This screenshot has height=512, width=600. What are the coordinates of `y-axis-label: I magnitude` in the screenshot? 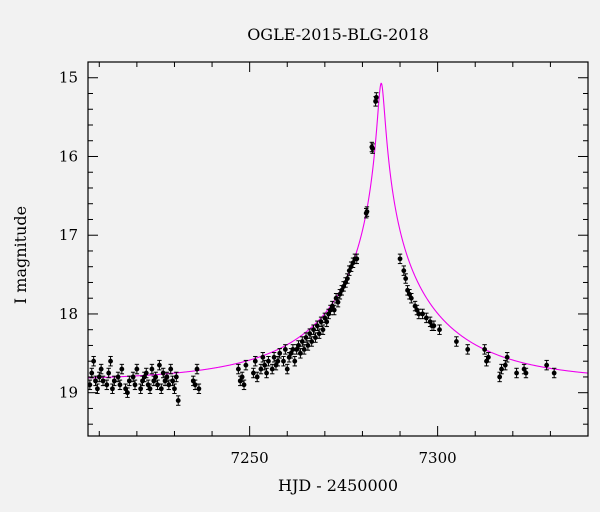 It's located at (20, 255).